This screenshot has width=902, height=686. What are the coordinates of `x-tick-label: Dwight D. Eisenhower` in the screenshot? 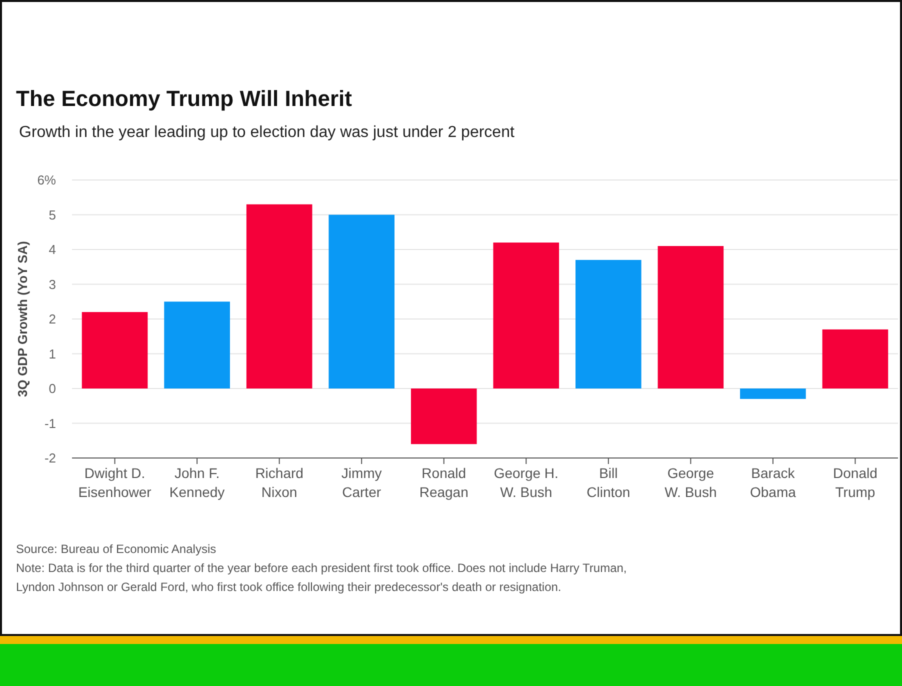 It's located at (115, 482).